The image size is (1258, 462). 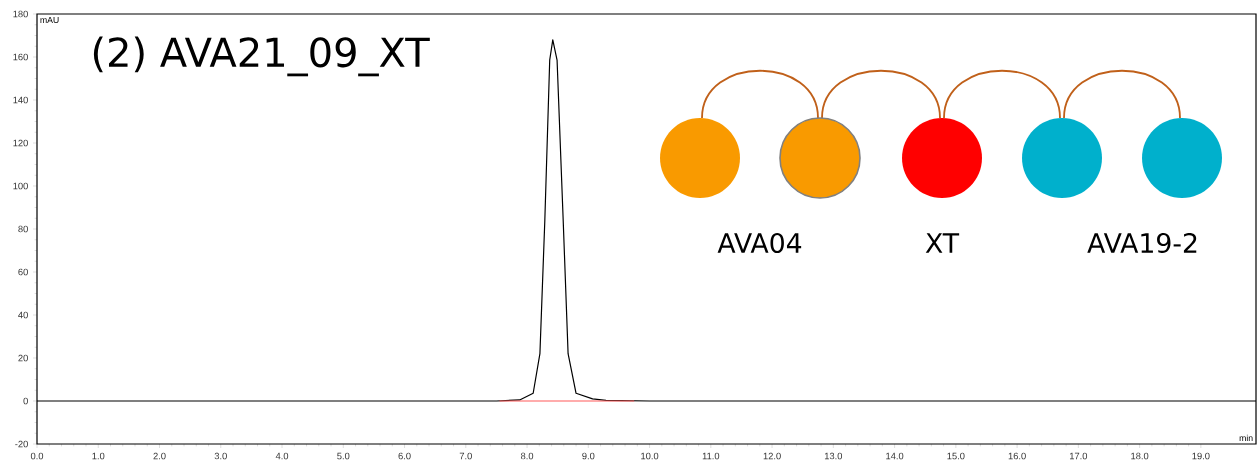 I want to click on x-tick-label: 11.0, so click(x=711, y=456).